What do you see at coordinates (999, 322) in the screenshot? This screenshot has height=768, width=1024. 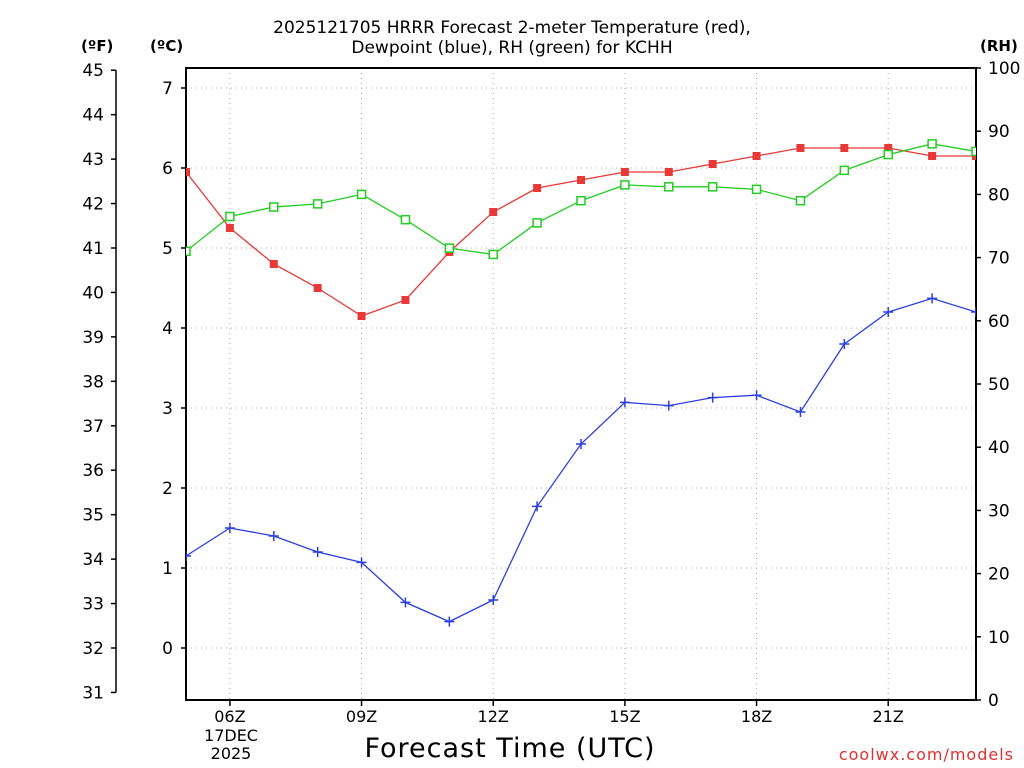 I see `rh-tick-label: 60` at bounding box center [999, 322].